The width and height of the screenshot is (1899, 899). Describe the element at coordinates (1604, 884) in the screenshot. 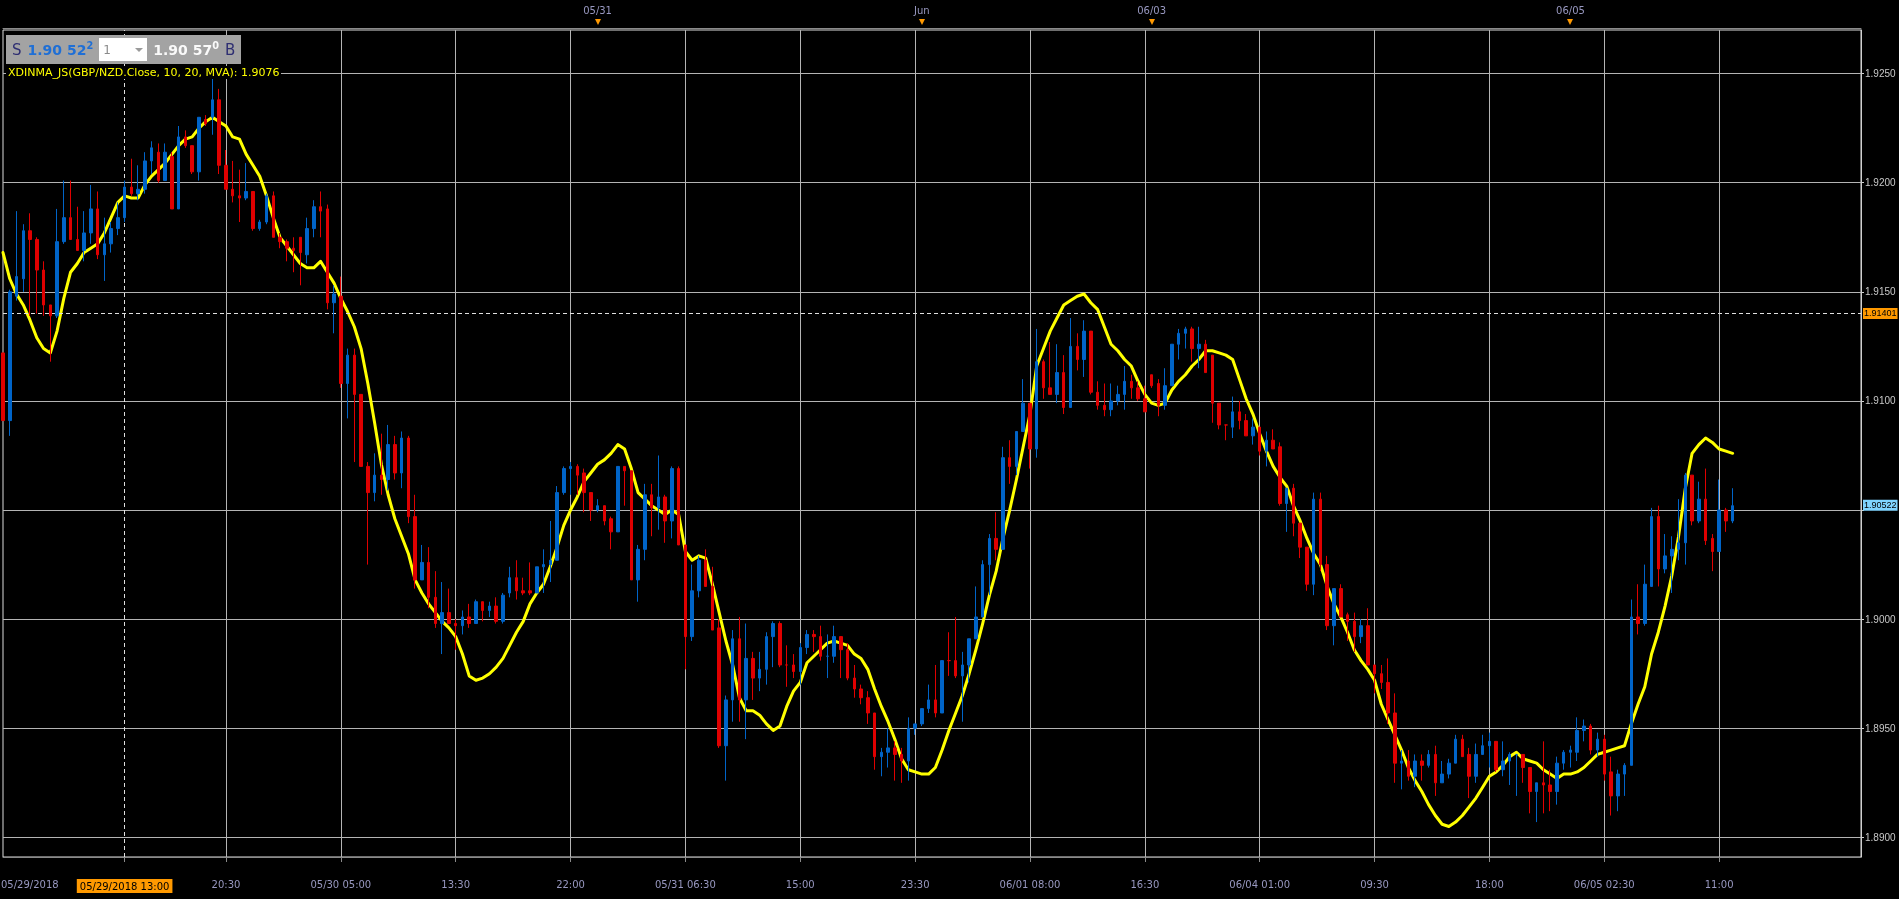

I see `x-tick-label: 06/05 02:30` at that location.